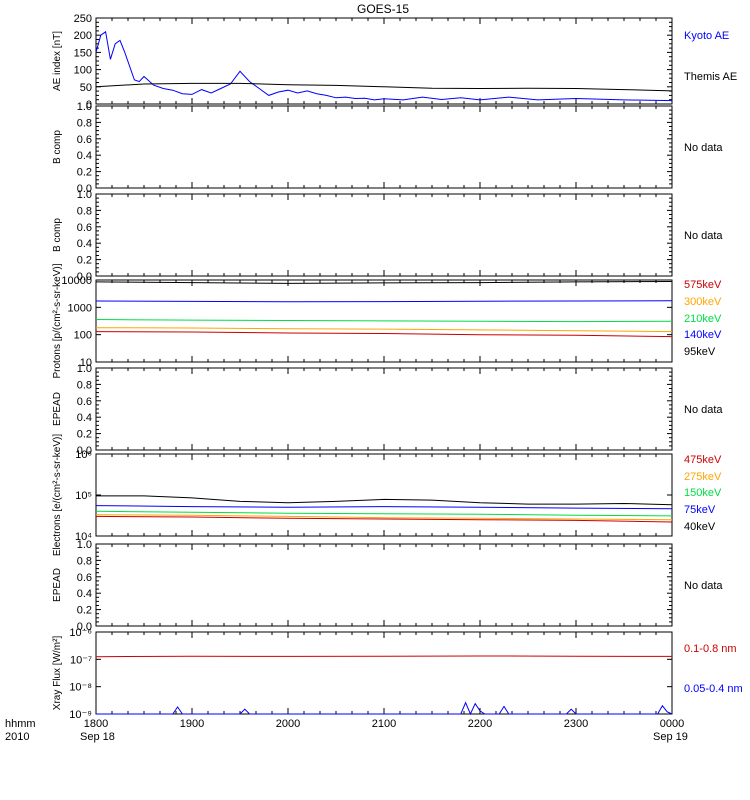 This screenshot has width=750, height=800. I want to click on y-tick-label: 10⁶, so click(83, 455).